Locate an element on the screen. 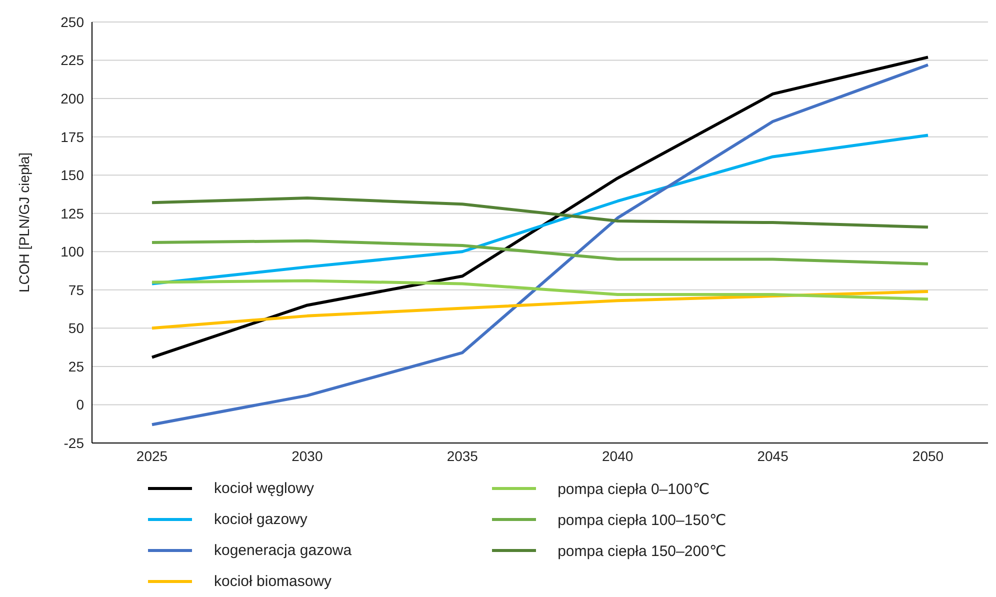  legend-label: kocioł biomasowy is located at coordinates (273, 581).